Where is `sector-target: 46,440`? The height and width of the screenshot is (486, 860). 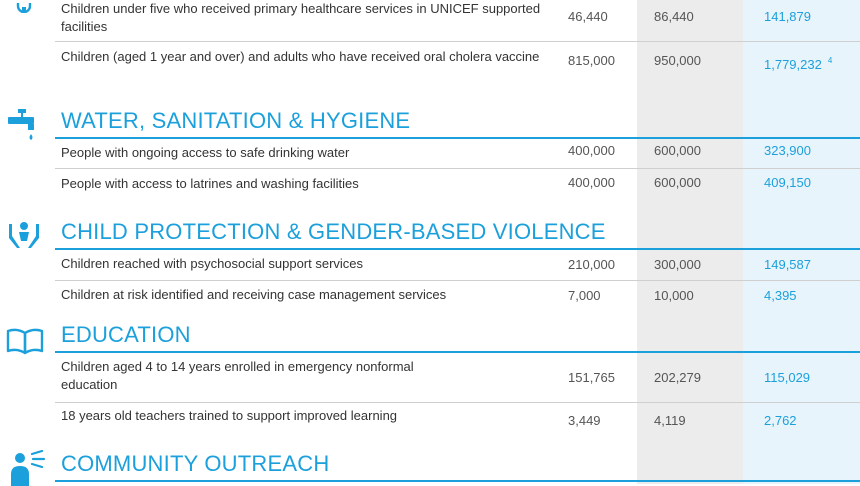
sector-target: 46,440 is located at coordinates (588, 16).